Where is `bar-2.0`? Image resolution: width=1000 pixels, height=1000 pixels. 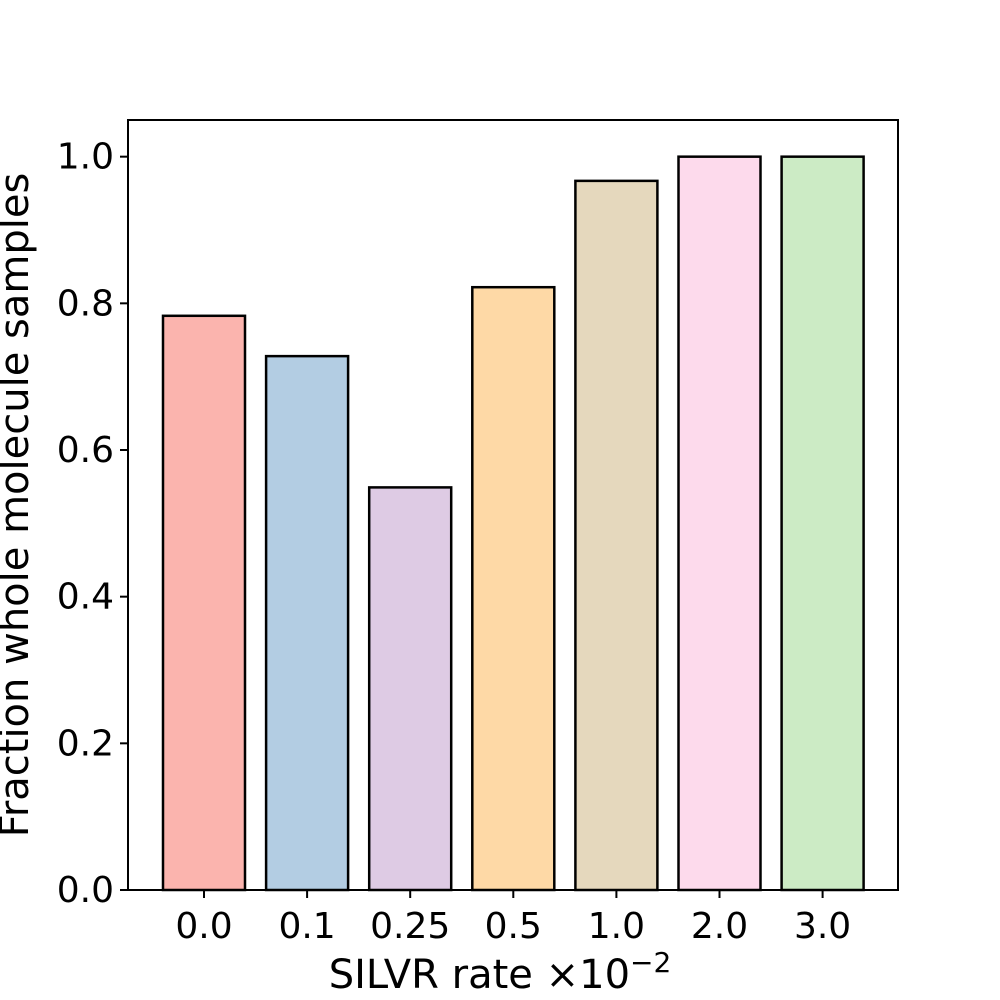 bar-2.0 is located at coordinates (720, 523).